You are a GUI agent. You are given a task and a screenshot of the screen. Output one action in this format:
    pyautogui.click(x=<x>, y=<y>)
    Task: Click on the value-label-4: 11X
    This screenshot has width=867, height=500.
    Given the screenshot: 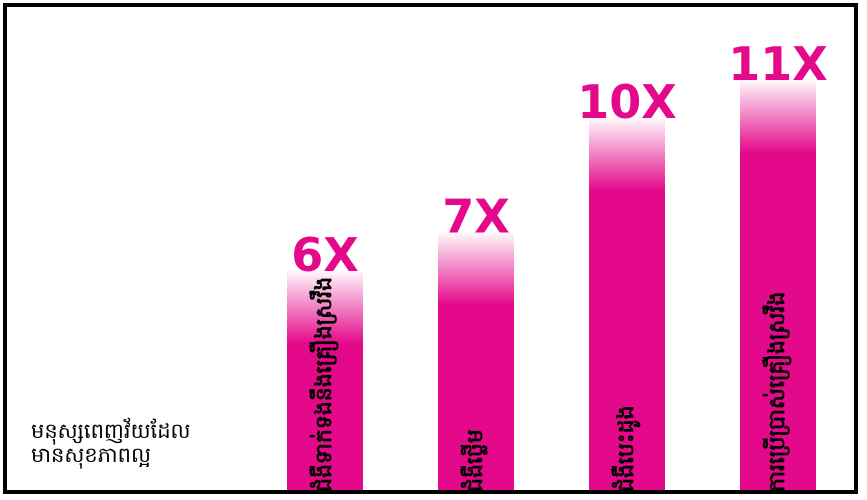 What is the action you would take?
    pyautogui.click(x=777, y=64)
    